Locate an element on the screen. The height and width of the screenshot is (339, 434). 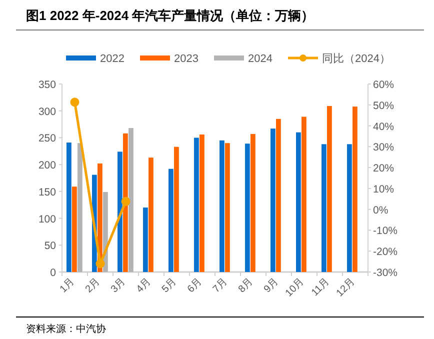
y-tick-label: 50 is located at coordinates (50, 246).